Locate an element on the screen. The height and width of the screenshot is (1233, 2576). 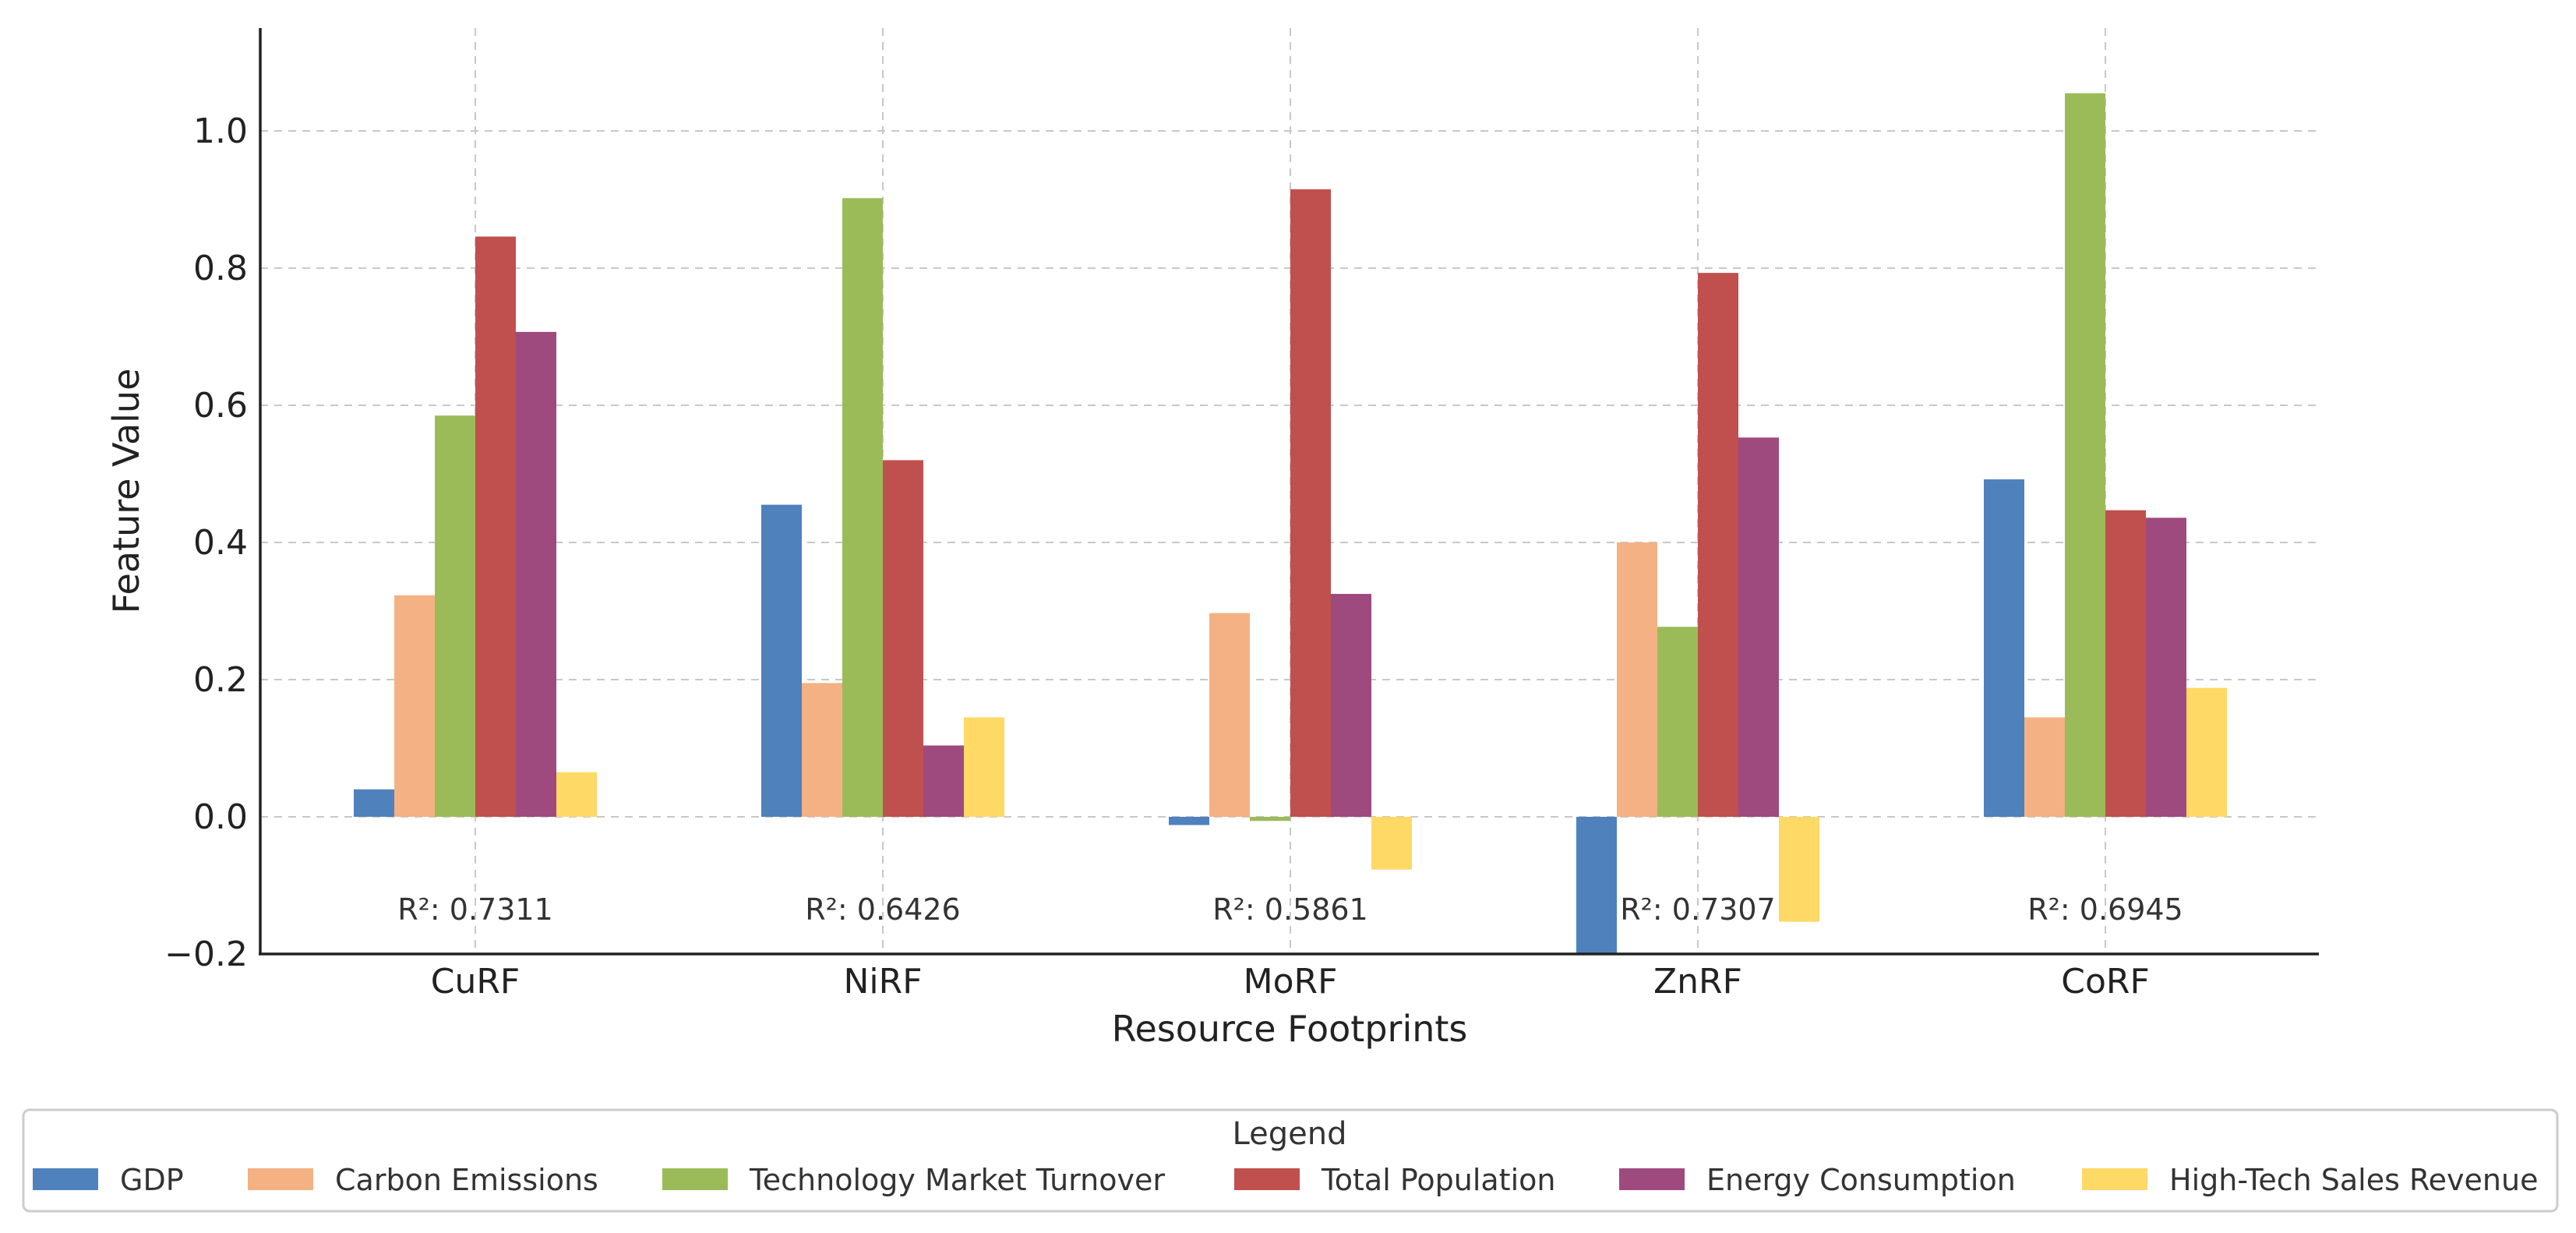
legend-item-label: High-Tech Sales Revenue is located at coordinates (2353, 1180).